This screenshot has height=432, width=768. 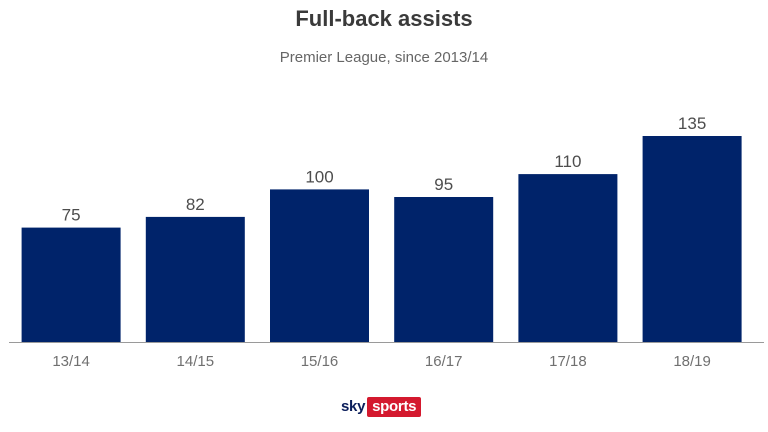 I want to click on x-tick-label-16-17: 16/17, so click(x=444, y=361).